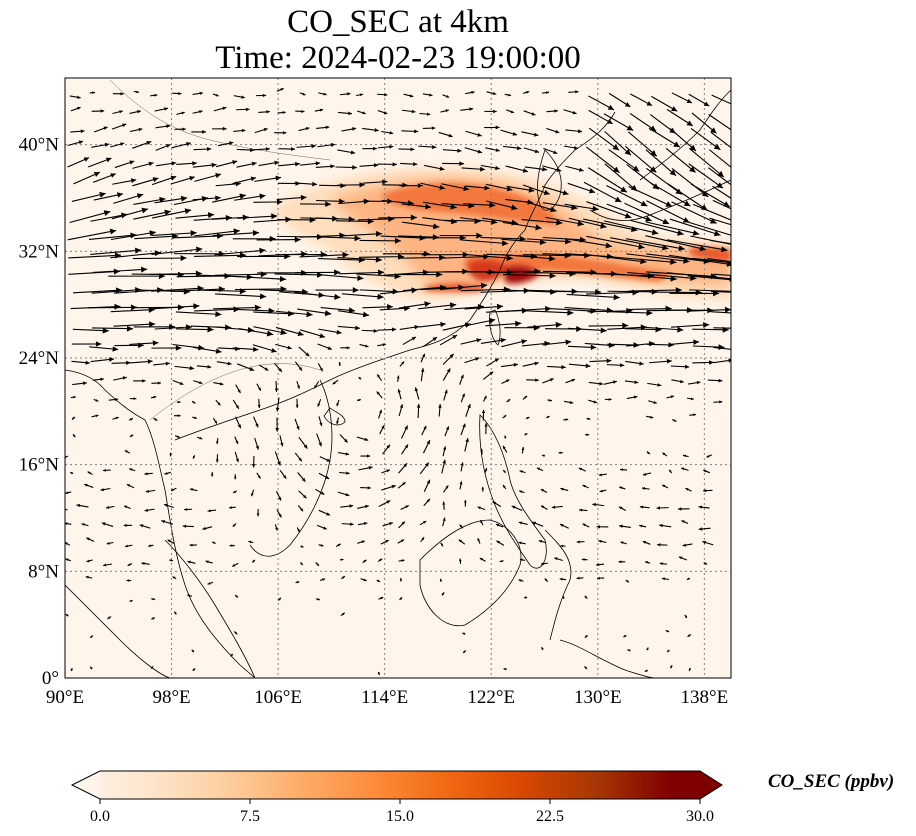 This screenshot has width=916, height=836. Describe the element at coordinates (220, 120) in the screenshot. I see `border-interior` at that location.